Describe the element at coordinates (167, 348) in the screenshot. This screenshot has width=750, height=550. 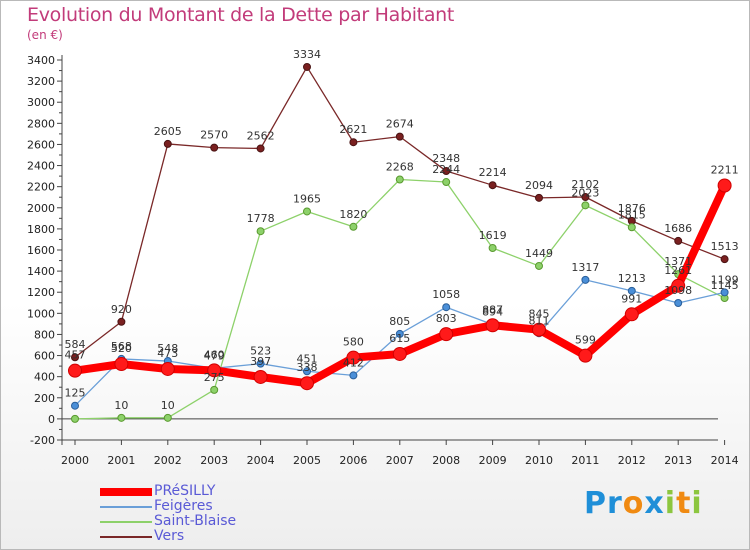
I see `data-label-feig-res: 548` at that location.